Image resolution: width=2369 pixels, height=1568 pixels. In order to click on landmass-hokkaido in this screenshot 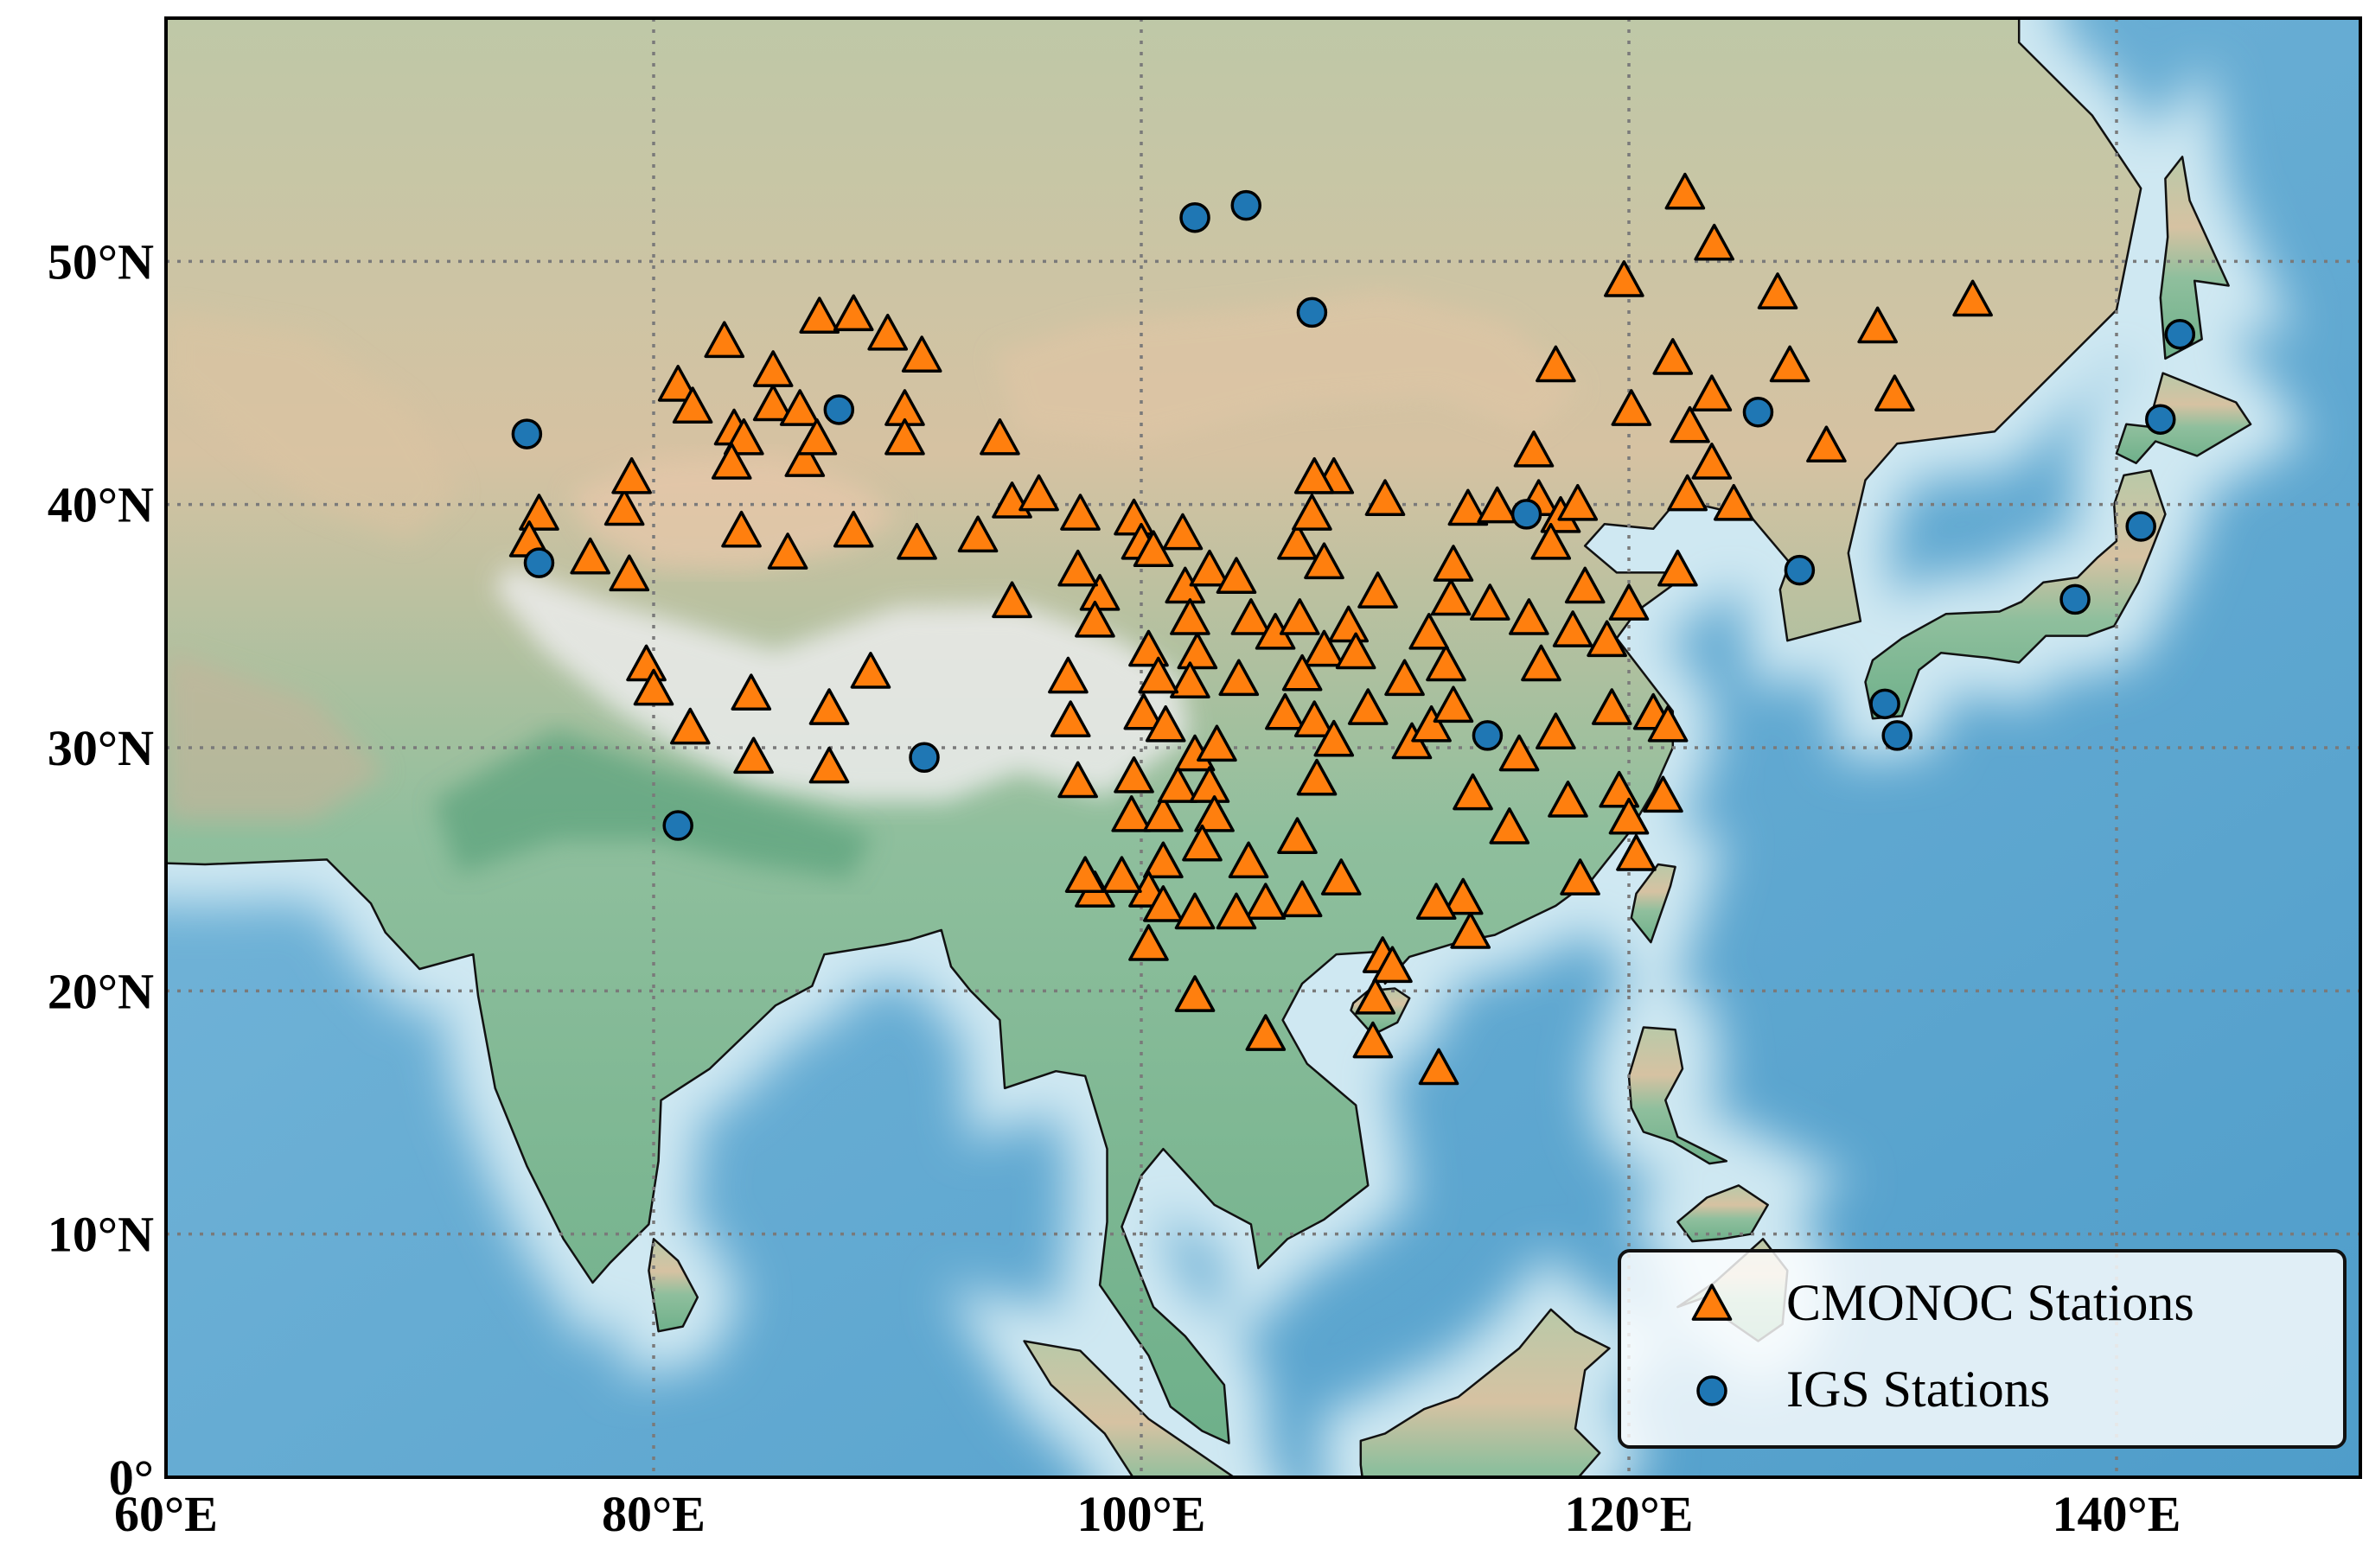, I will do `click(2183, 419)`.